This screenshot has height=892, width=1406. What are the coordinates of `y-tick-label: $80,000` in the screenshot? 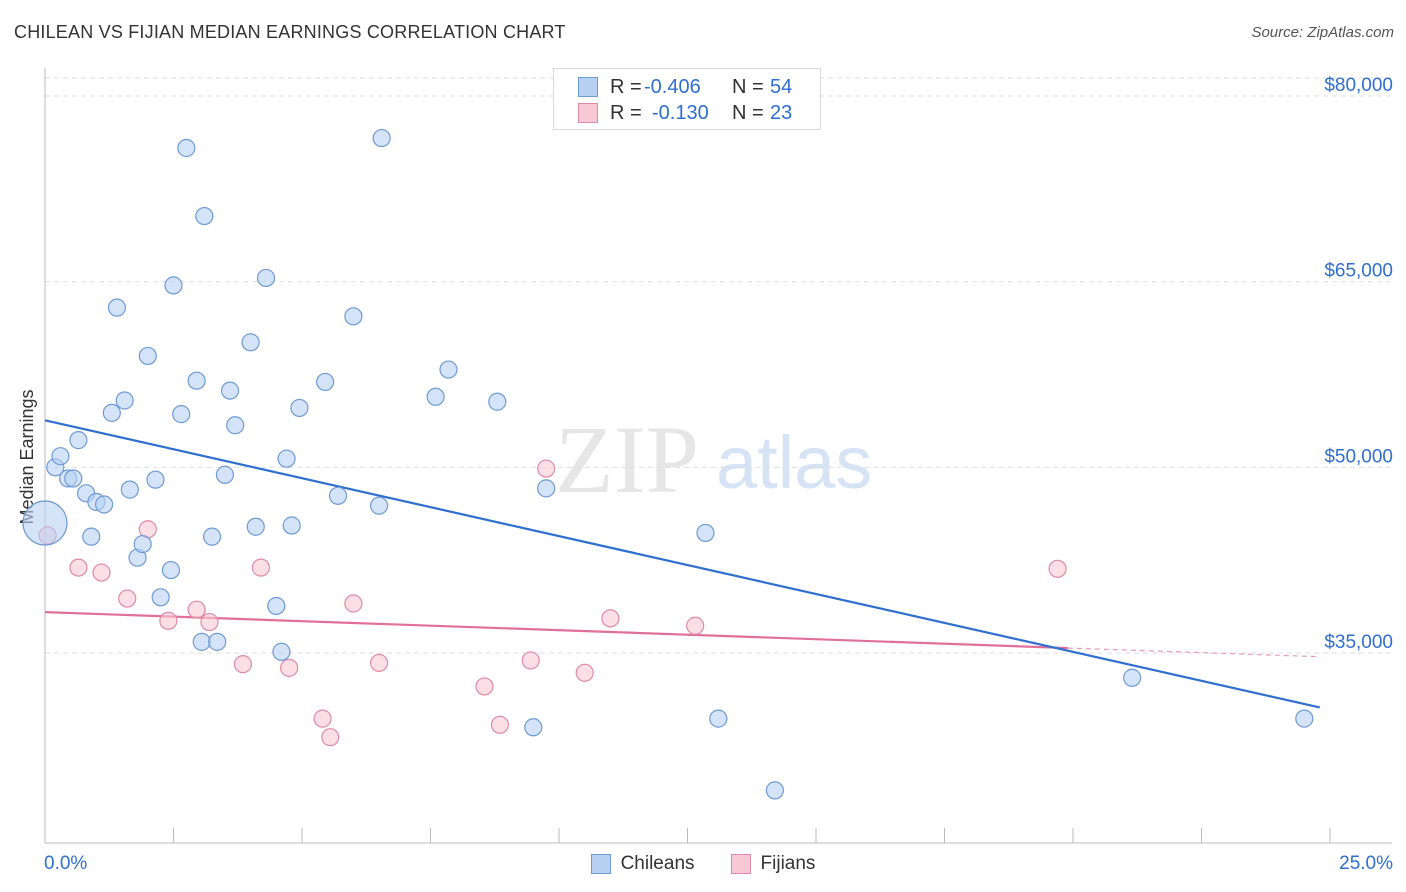 It's located at (1358, 85).